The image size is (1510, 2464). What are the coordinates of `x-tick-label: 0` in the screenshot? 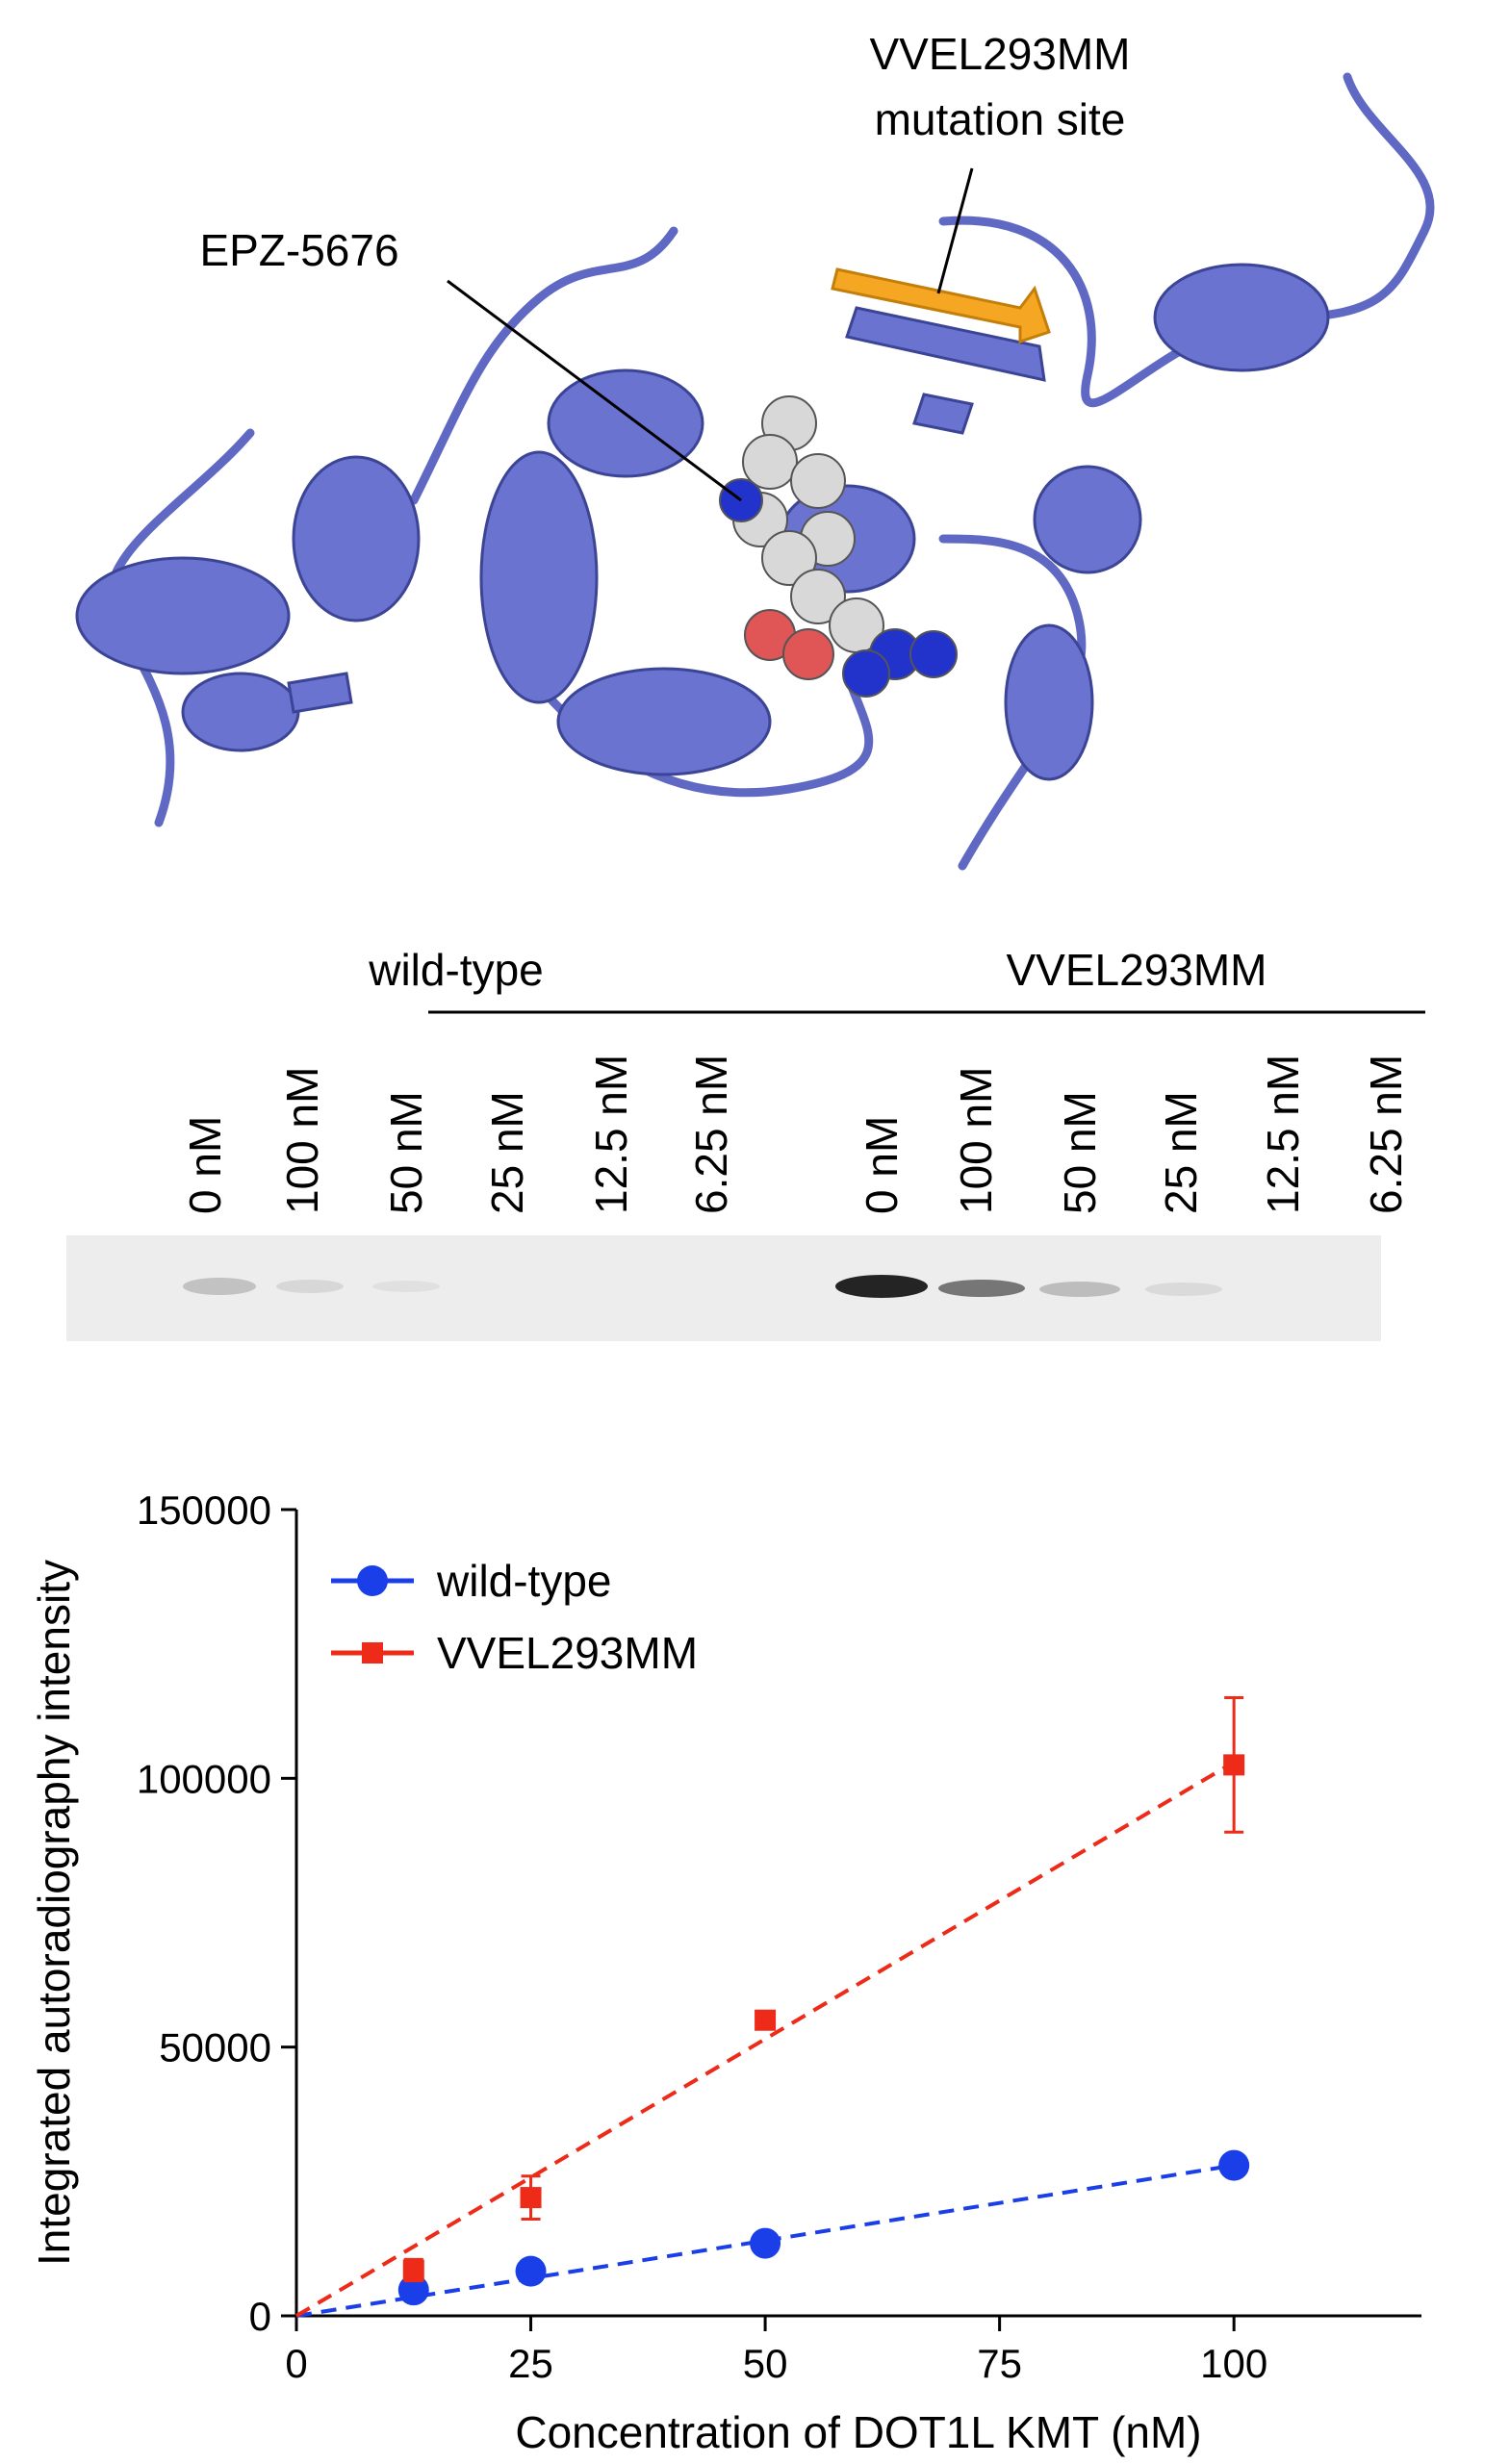 It's located at (296, 2363).